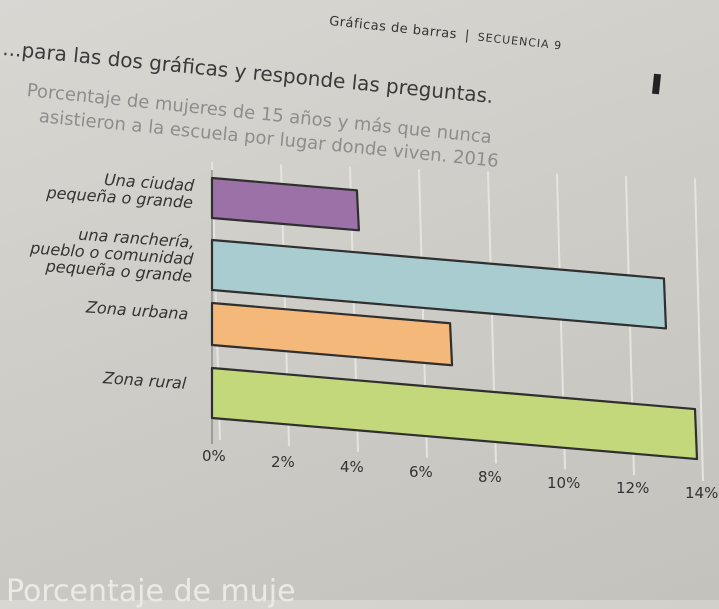  What do you see at coordinates (490, 477) in the screenshot?
I see `tick-label: 8%` at bounding box center [490, 477].